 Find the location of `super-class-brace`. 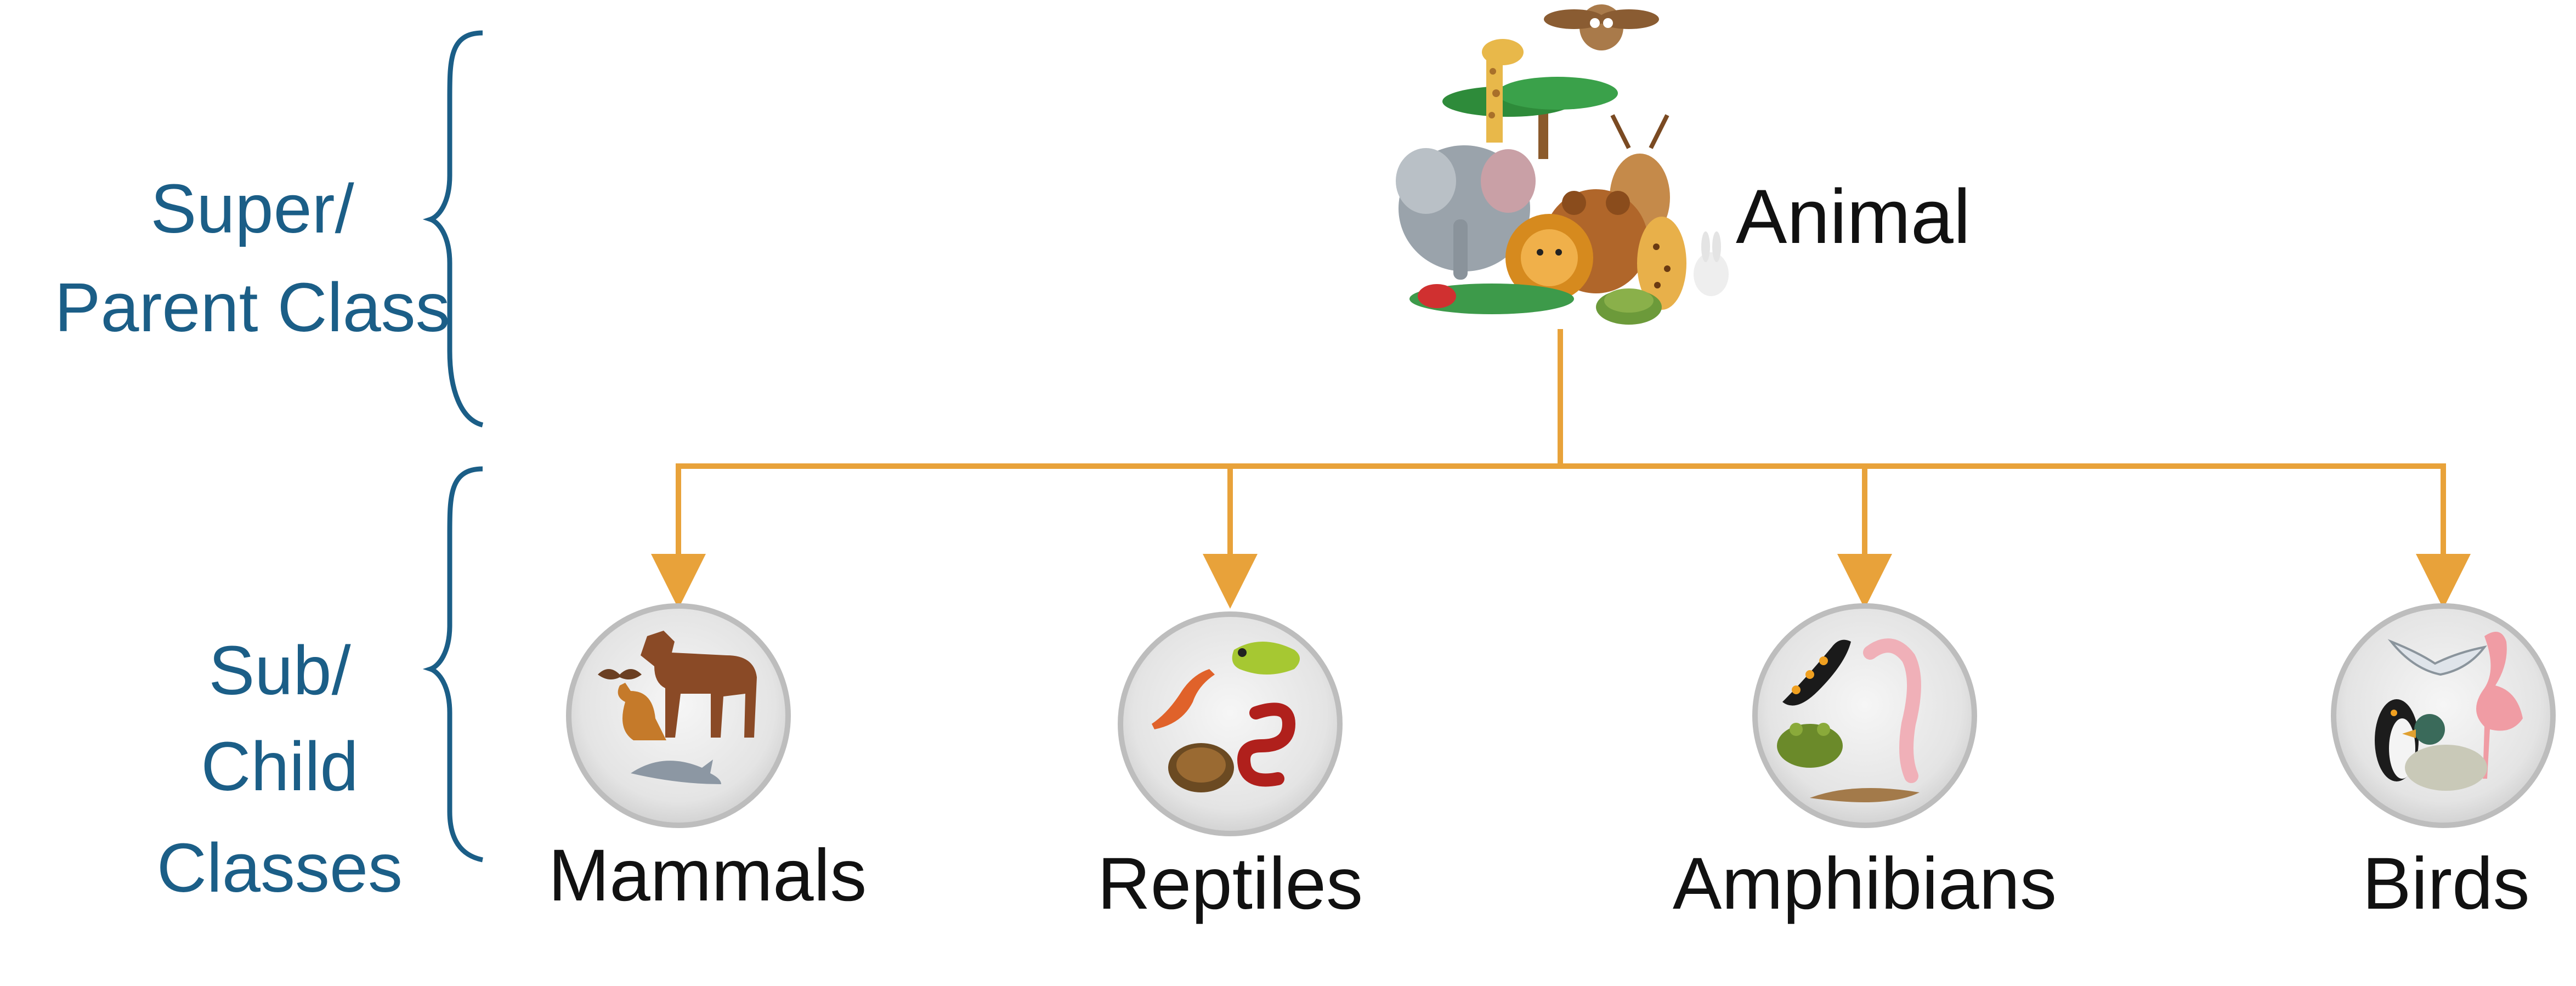

super-class-brace is located at coordinates (453, 229).